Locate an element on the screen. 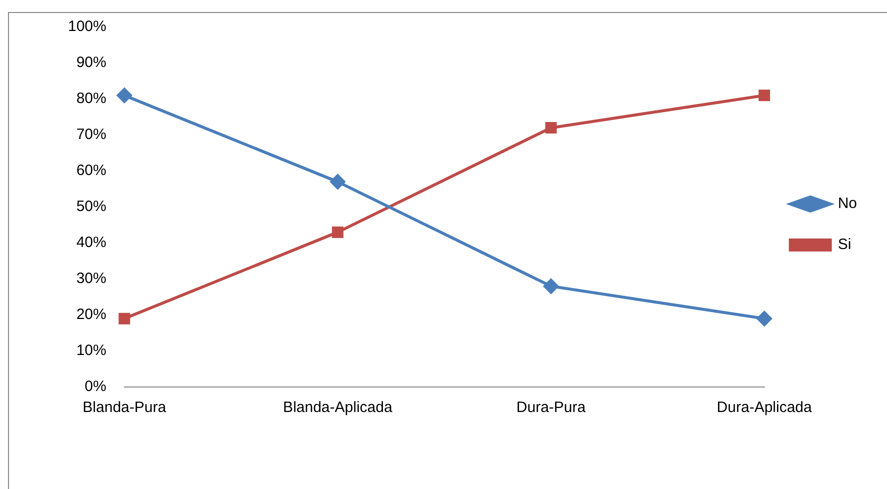  x-tick-label: Blanda-Pura is located at coordinates (124, 407).